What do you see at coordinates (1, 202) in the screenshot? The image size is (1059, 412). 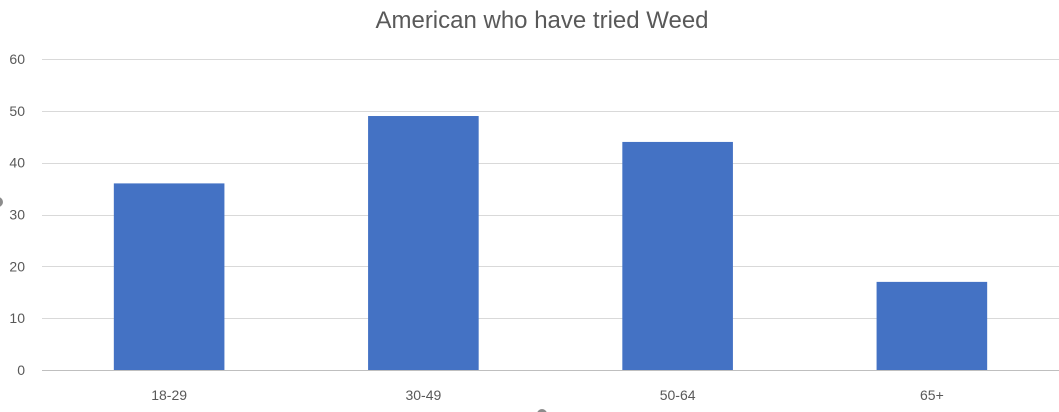 I see `left-resize-handle` at bounding box center [1, 202].